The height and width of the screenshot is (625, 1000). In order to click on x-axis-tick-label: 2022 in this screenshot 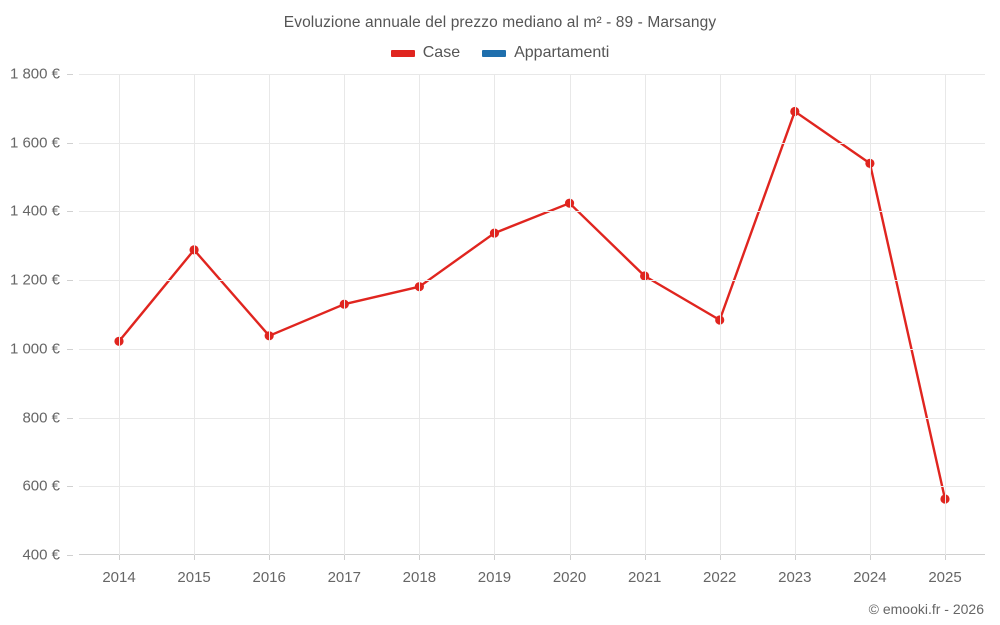, I will do `click(720, 577)`.